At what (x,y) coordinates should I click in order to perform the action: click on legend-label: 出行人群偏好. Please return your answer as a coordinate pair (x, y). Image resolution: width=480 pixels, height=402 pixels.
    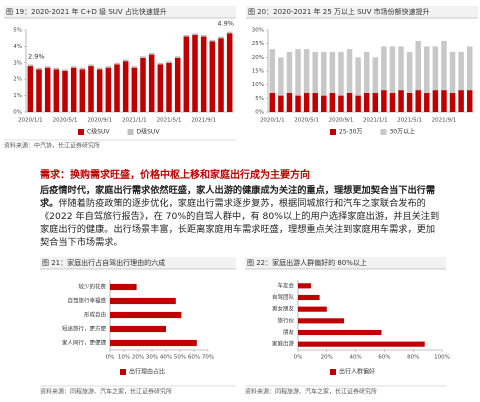
    Looking at the image, I should click on (357, 372).